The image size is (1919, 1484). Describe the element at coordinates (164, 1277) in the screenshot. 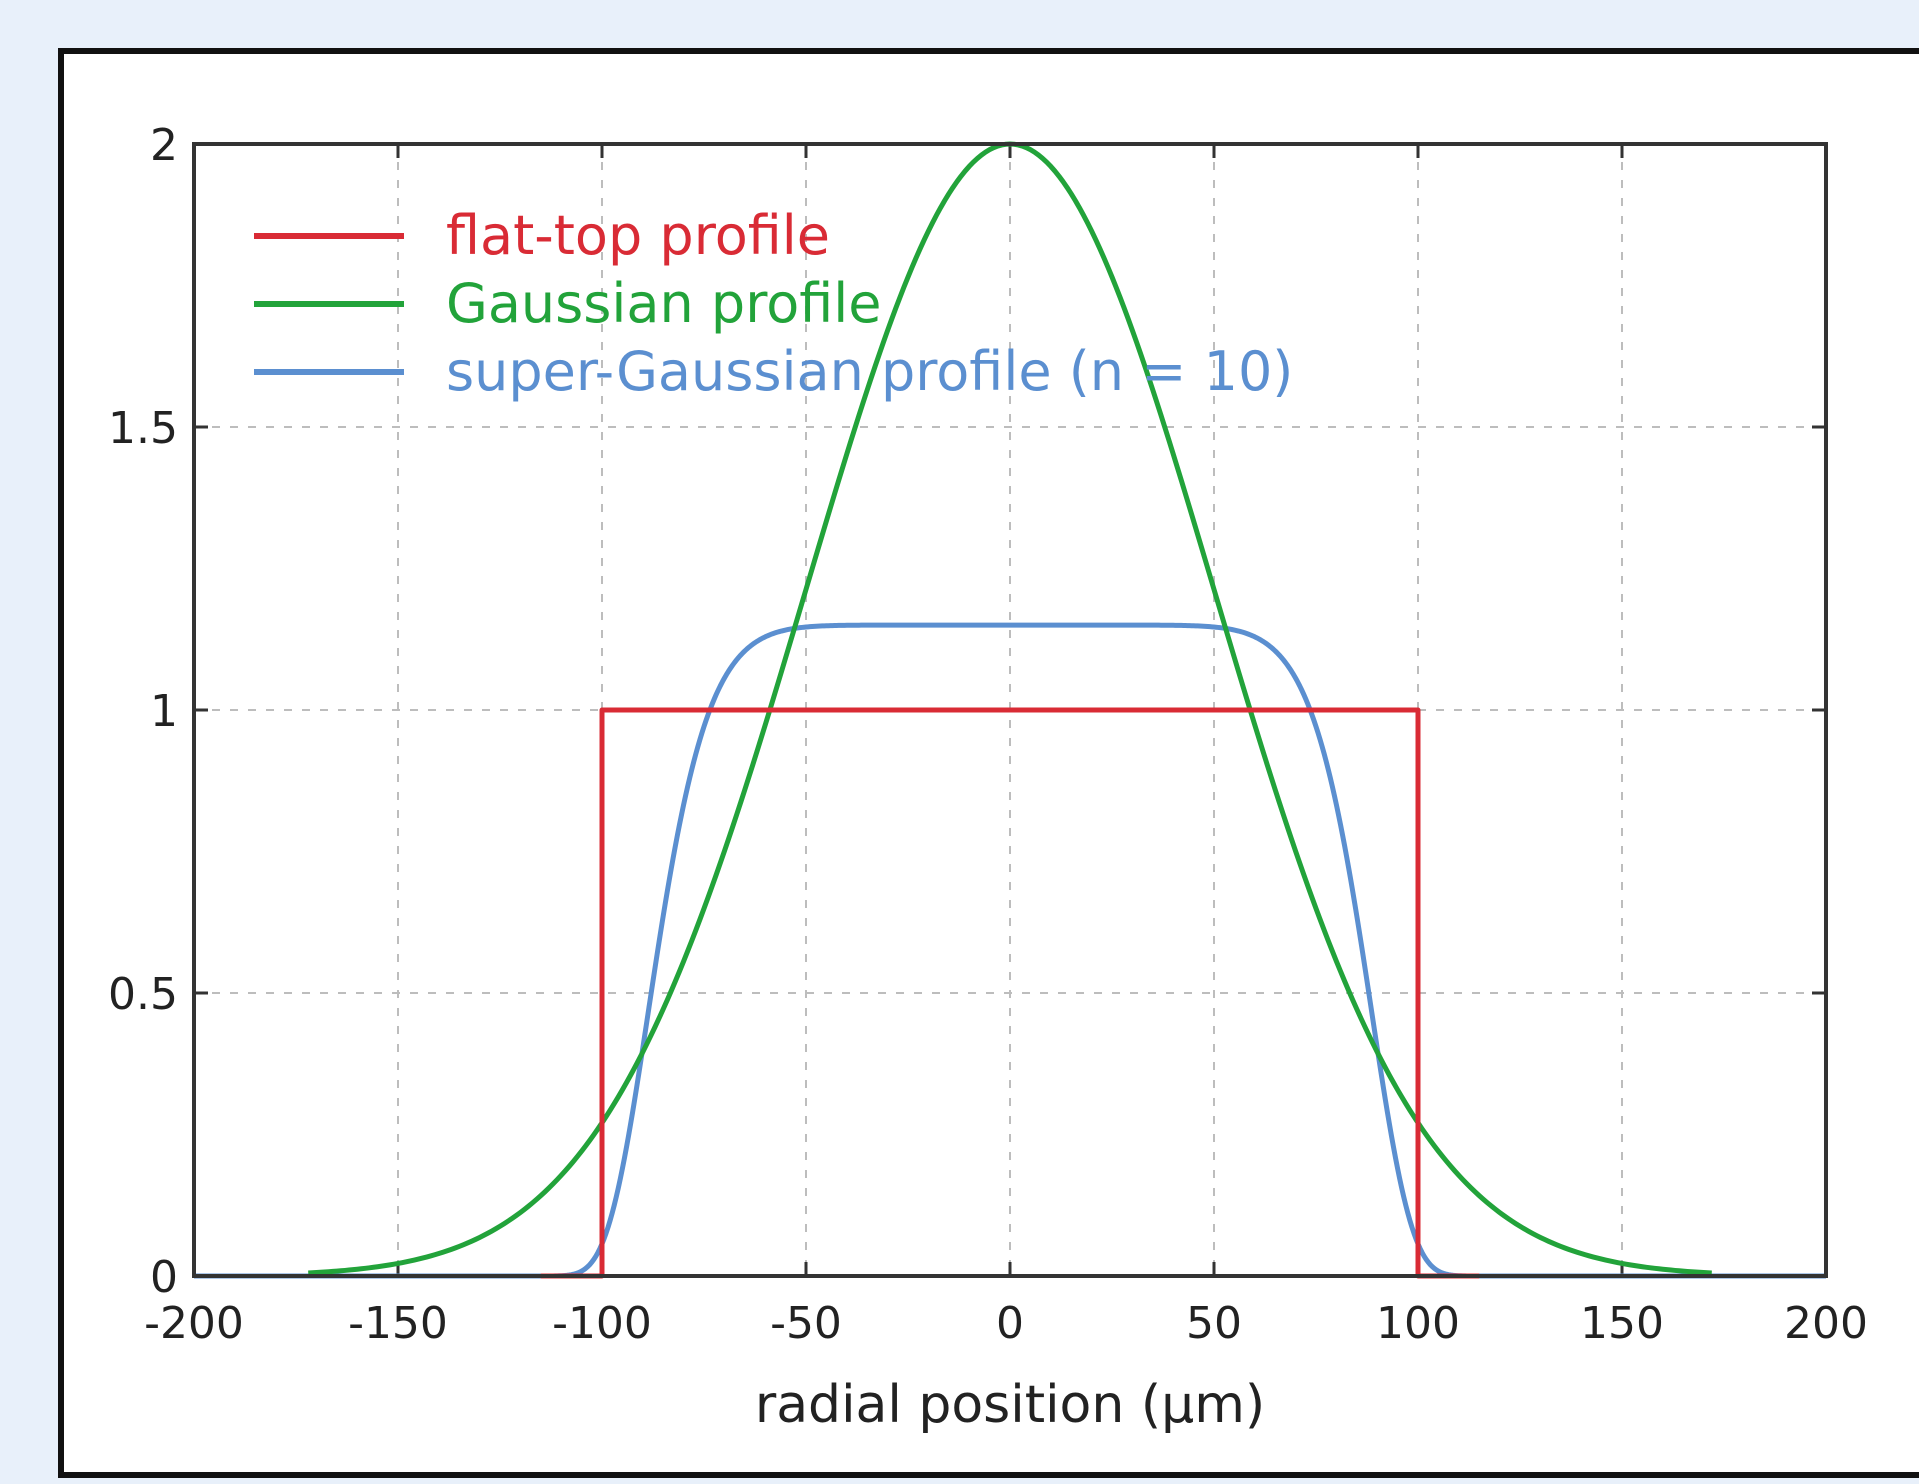

I see `y-tick-label: 0` at that location.